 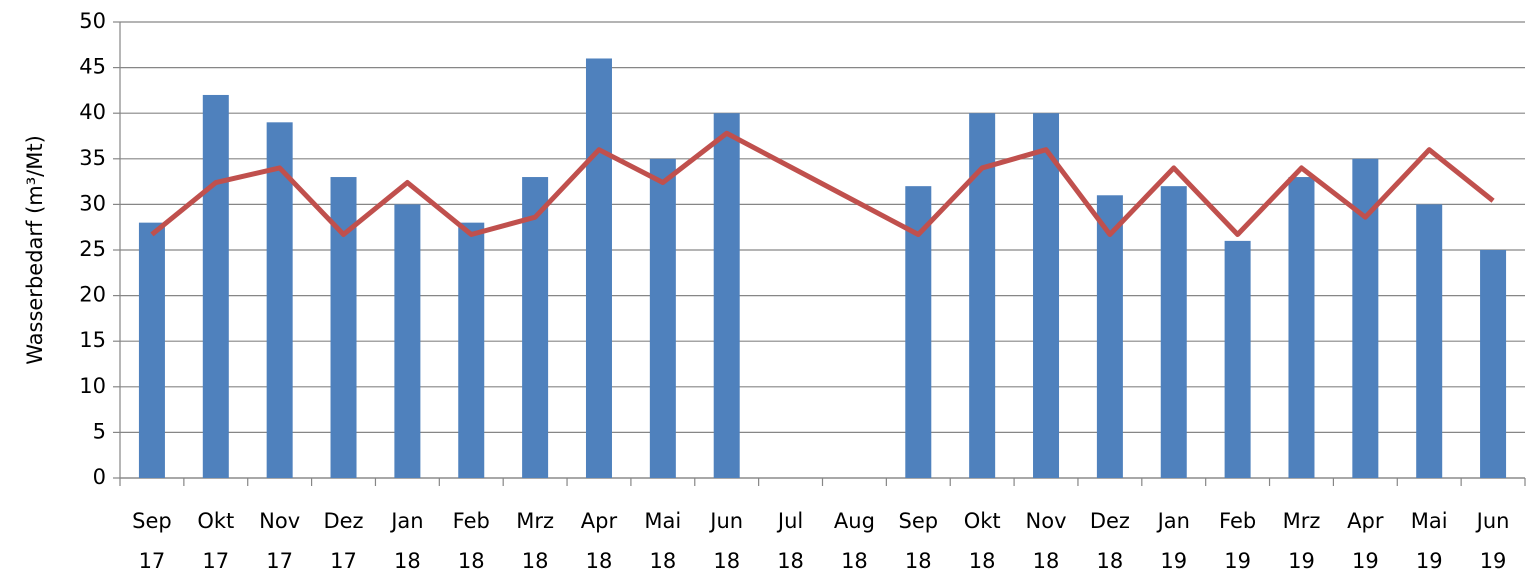 What do you see at coordinates (92, 67) in the screenshot?
I see `y-tick-label: 45` at bounding box center [92, 67].